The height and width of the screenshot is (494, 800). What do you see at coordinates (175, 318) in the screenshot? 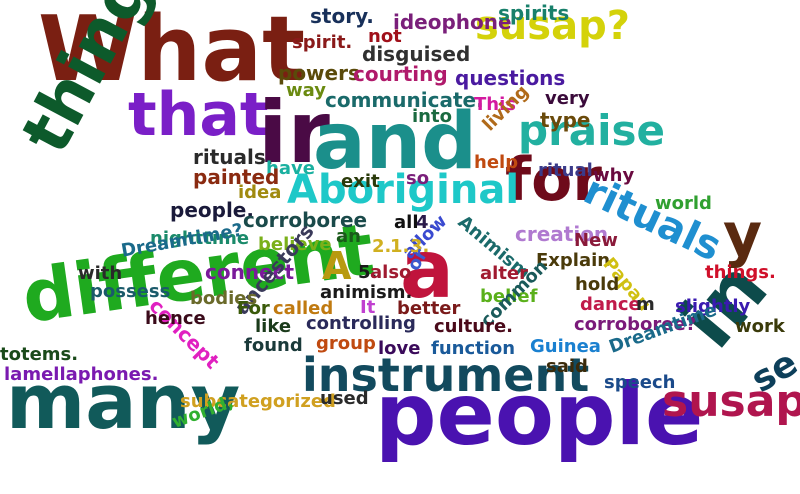
I see `word: hence` at bounding box center [175, 318].